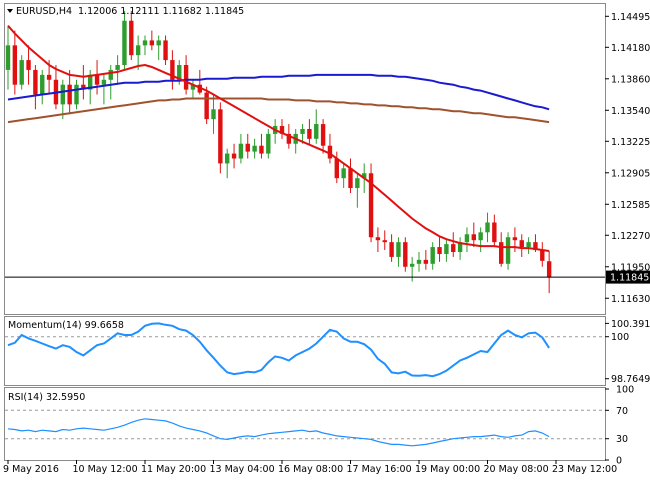 Image resolution: width=650 pixels, height=480 pixels. I want to click on momentum-panel-frame, so click(305, 351).